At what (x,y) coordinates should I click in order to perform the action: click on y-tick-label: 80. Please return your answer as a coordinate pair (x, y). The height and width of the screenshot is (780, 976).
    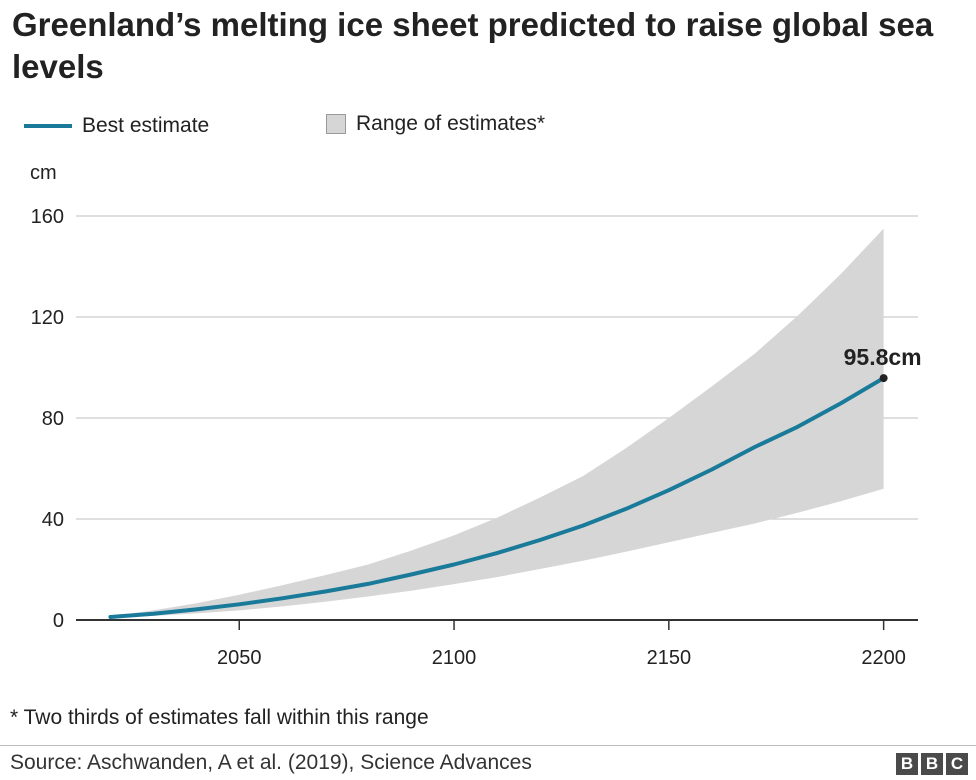
    Looking at the image, I should click on (53, 419).